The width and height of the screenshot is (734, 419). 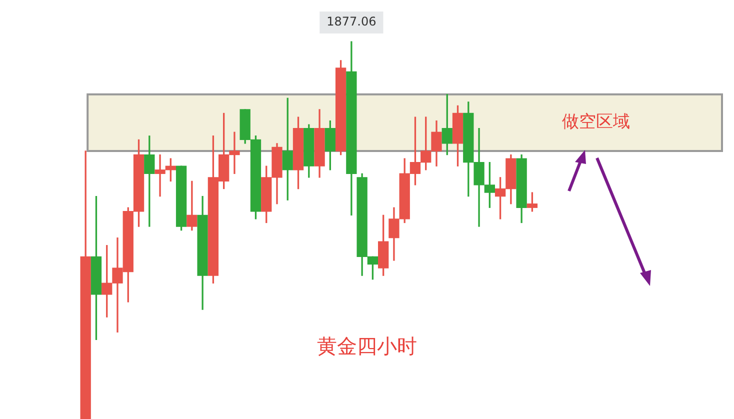 I want to click on band-label: 做空区域, so click(x=596, y=122).